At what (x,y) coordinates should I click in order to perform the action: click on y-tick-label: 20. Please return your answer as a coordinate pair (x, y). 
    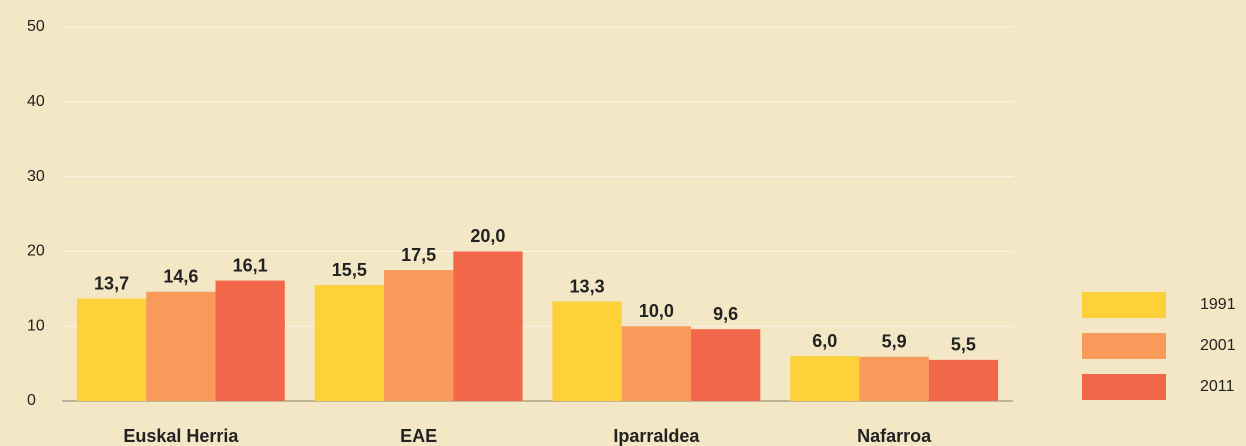
    Looking at the image, I should click on (36, 251).